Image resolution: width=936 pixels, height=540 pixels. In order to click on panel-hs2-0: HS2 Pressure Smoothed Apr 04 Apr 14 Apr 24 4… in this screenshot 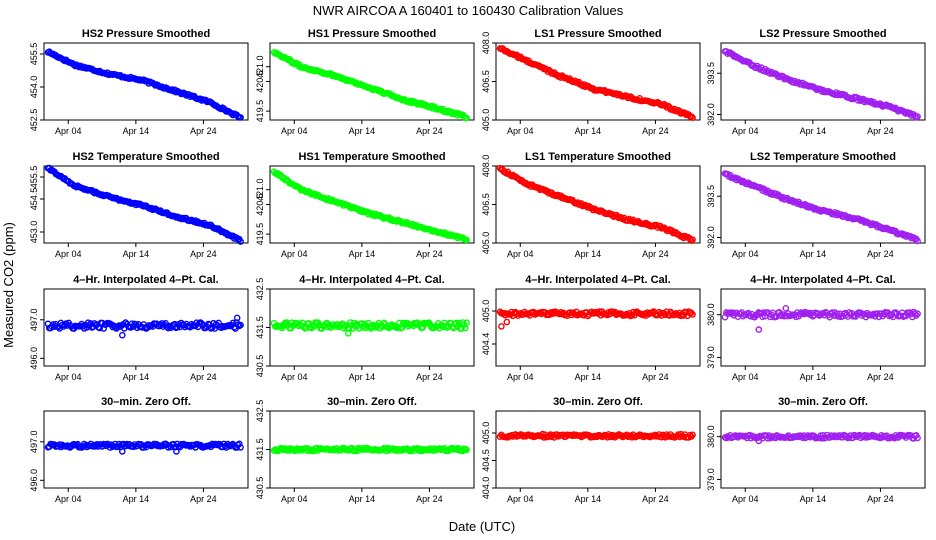, I will do `click(139, 82)`.